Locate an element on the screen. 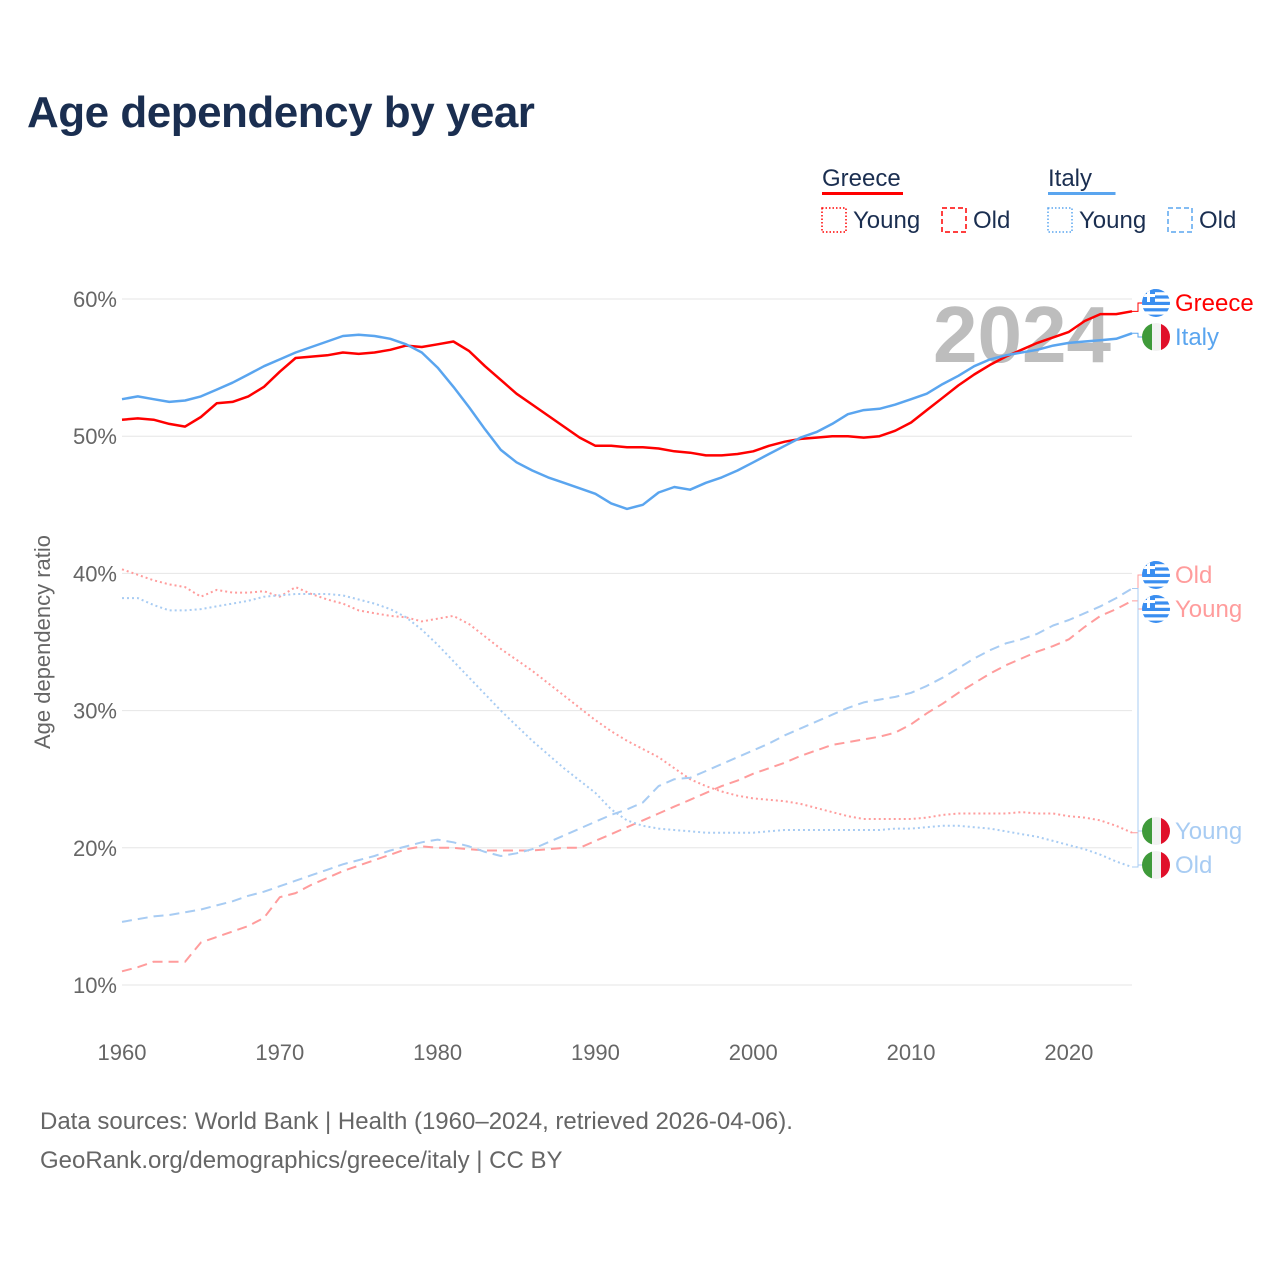 The image size is (1280, 1280). series-line-greece is located at coordinates (627, 383).